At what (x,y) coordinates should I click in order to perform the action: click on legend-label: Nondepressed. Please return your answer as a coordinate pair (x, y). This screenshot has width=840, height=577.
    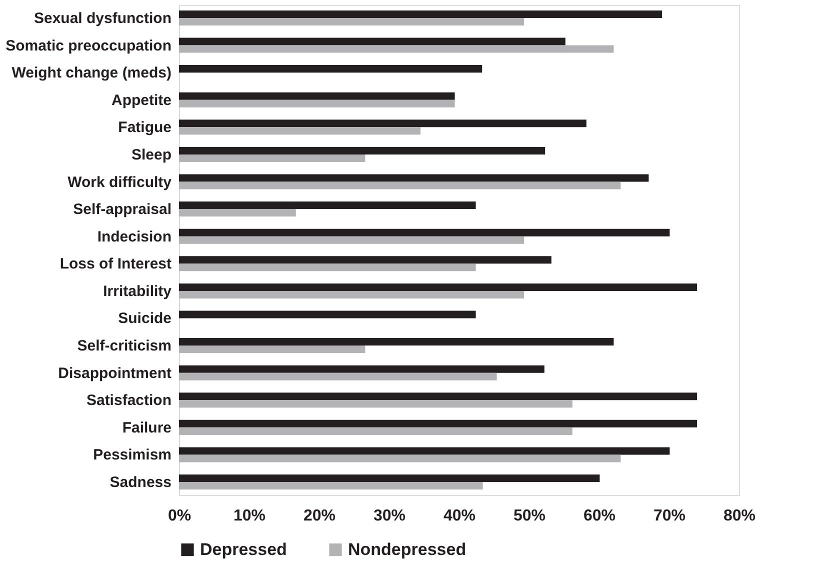
    Looking at the image, I should click on (407, 549).